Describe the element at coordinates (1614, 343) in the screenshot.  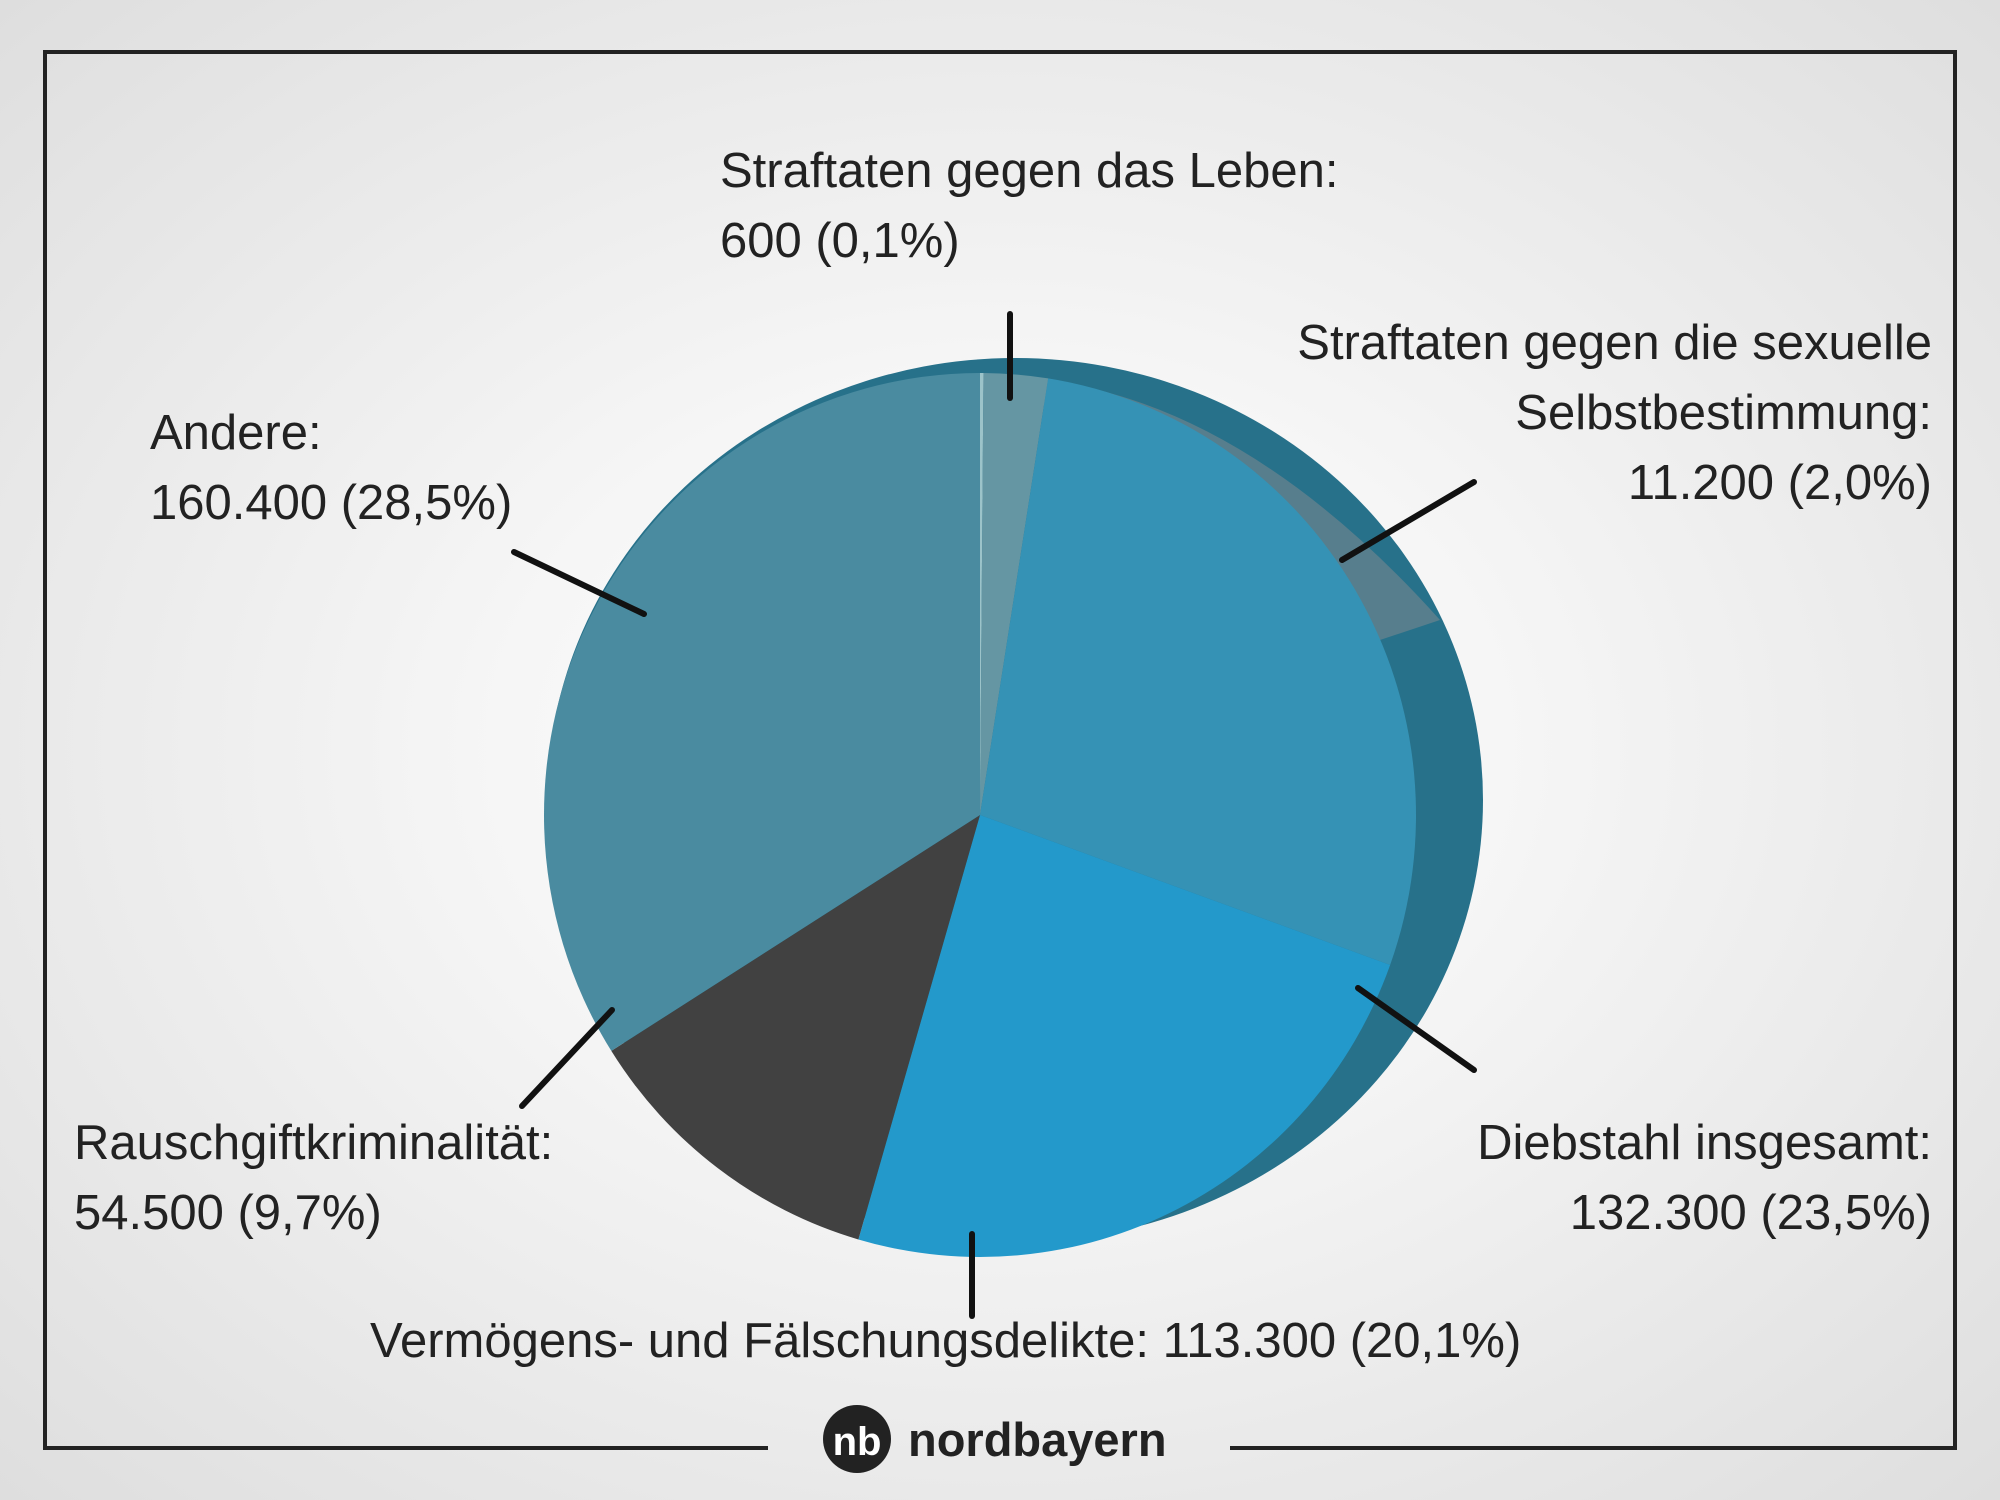
I see `label-sexuell-title: Straftaten gegen die sexuelle` at that location.